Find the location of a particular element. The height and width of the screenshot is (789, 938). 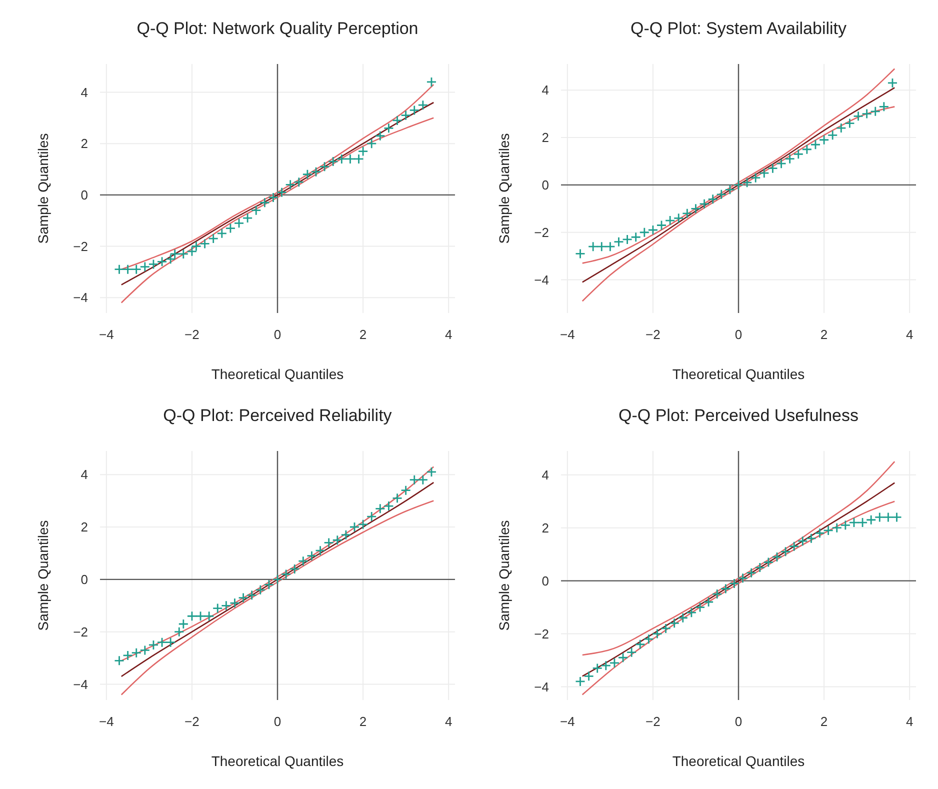

y-tick-label: 2 is located at coordinates (545, 138).